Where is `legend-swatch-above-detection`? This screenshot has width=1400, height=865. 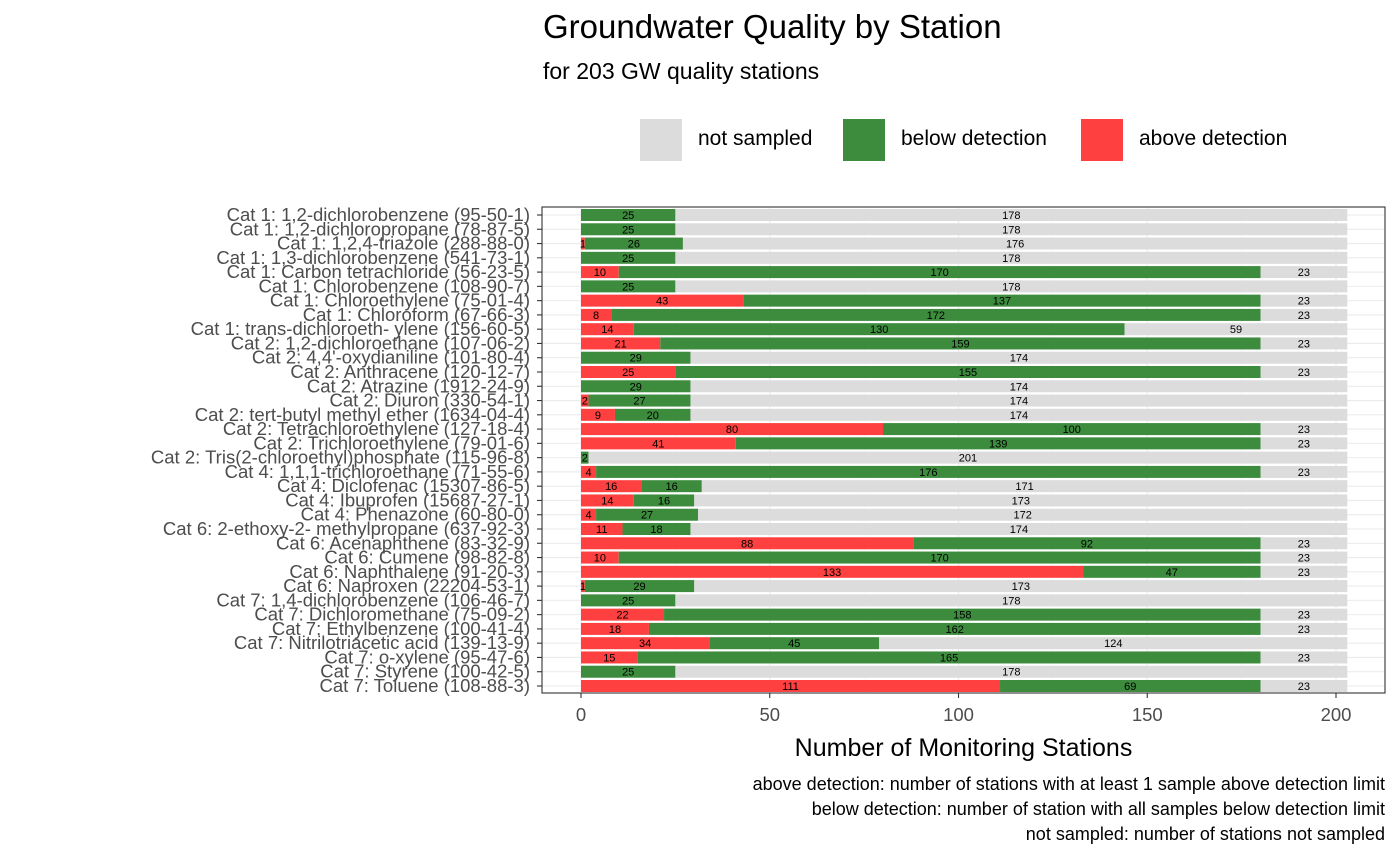 legend-swatch-above-detection is located at coordinates (1102, 140).